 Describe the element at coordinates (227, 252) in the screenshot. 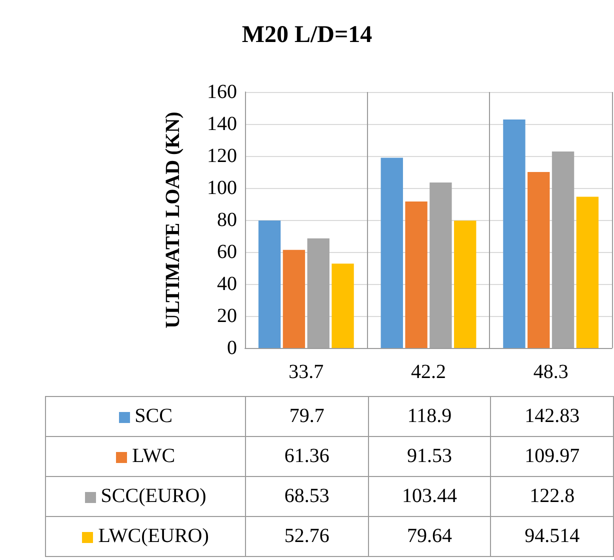

I see `y-tick-label: 60` at that location.